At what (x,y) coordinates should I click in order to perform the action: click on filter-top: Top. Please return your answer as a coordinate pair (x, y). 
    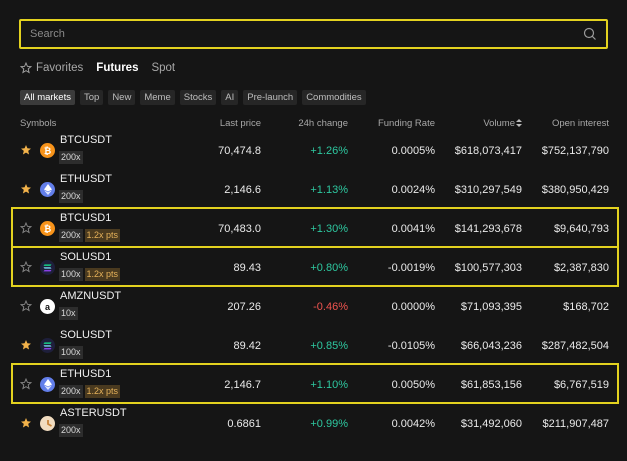
    Looking at the image, I should click on (91, 97).